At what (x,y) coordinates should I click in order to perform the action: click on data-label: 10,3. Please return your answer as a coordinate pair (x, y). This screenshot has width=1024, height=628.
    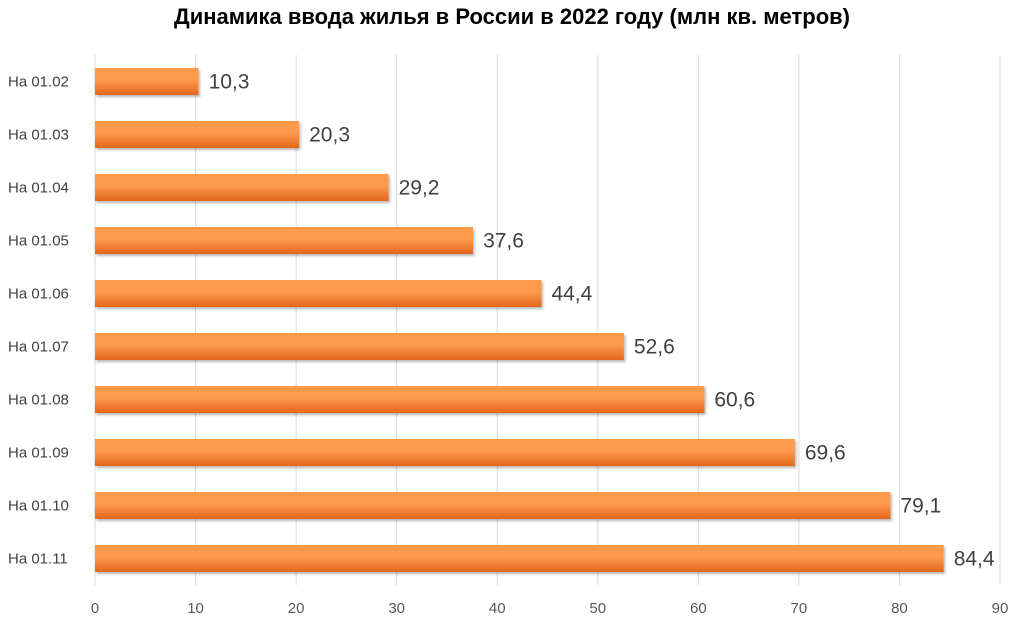
    Looking at the image, I should click on (229, 82).